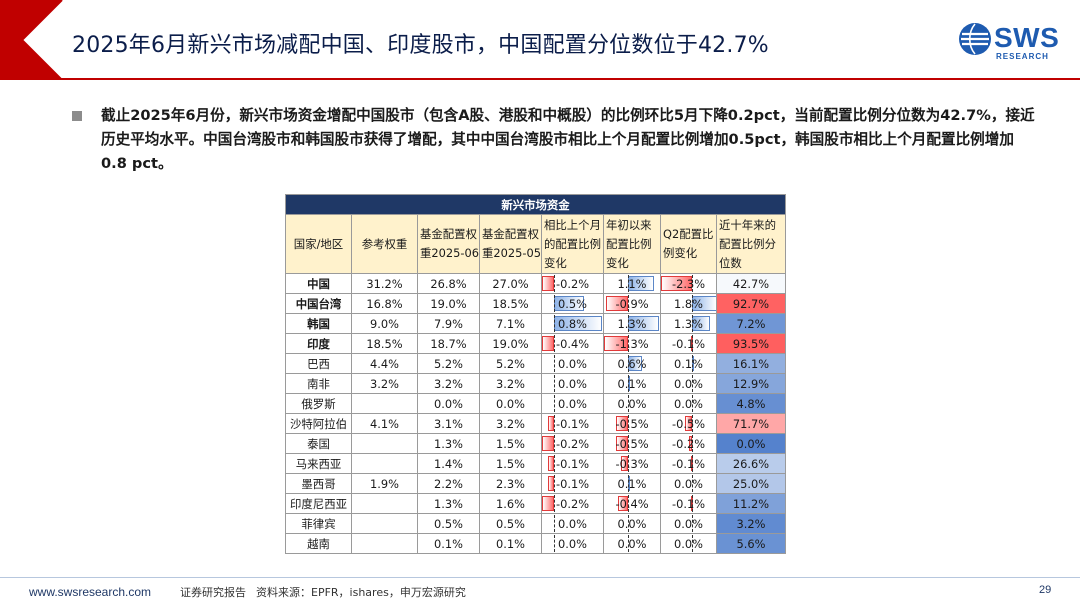 This screenshot has width=1080, height=608. I want to click on globe-icon, so click(975, 39).